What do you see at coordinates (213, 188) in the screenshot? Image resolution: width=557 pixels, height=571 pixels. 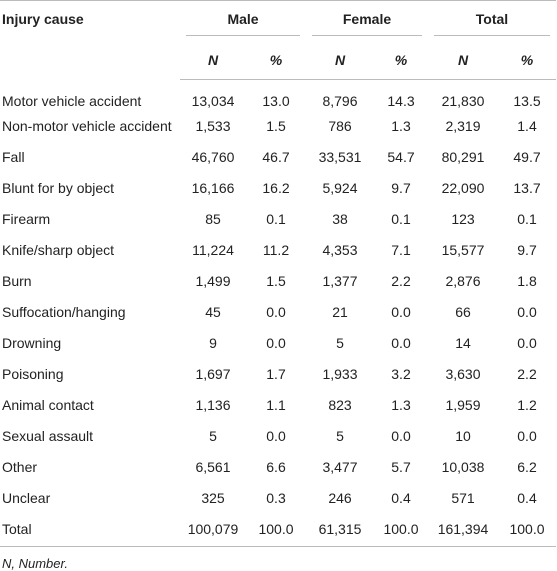 I see `cell: 16,166` at bounding box center [213, 188].